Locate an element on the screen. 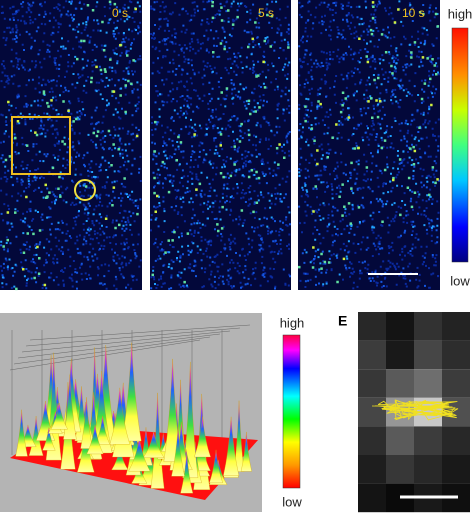  time-label: 5 s is located at coordinates (266, 13).